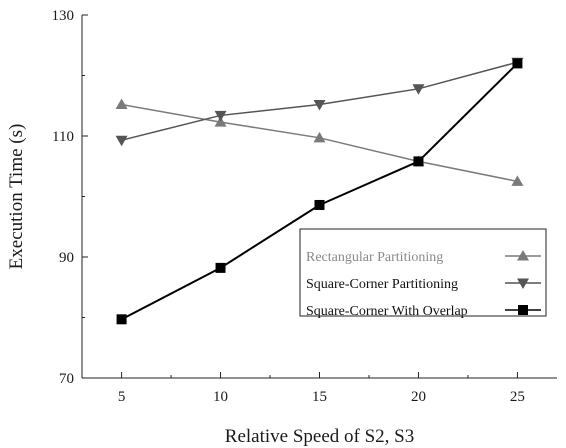 The image size is (566, 448). Describe the element at coordinates (517, 397) in the screenshot. I see `x-tick-label: 25` at that location.